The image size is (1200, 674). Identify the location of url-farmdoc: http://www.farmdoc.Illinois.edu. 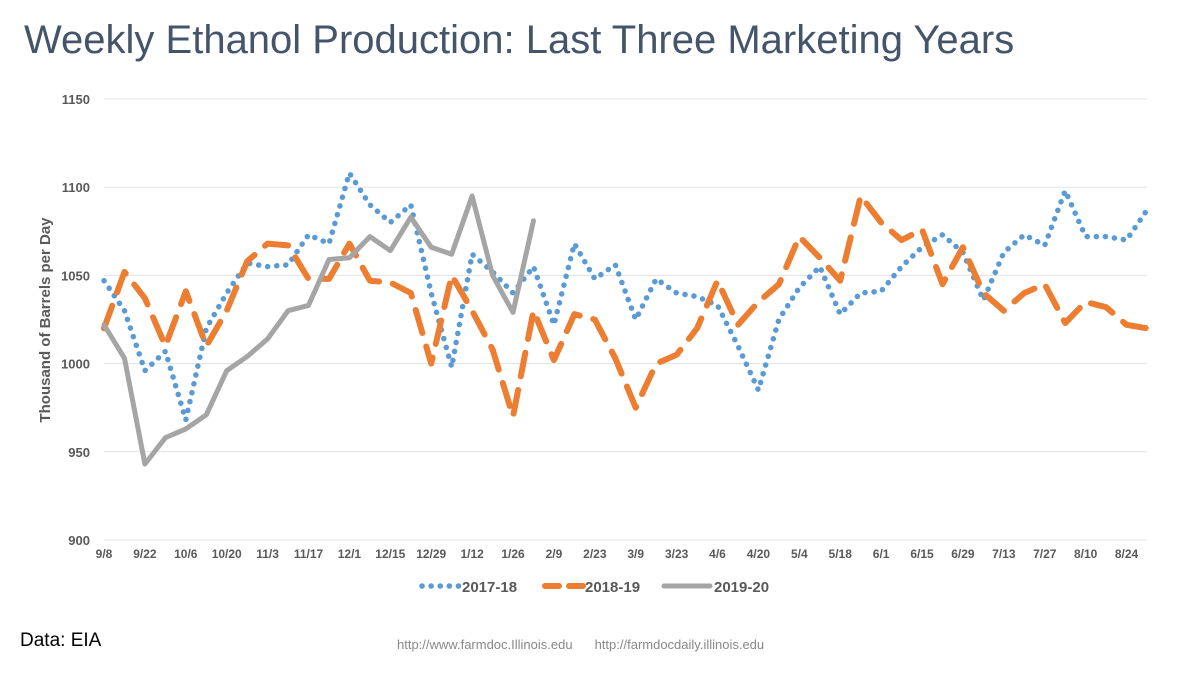
(485, 644).